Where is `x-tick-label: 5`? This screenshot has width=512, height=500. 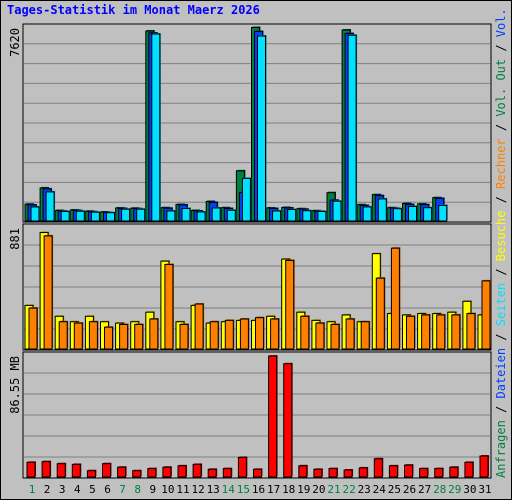 x-tick-label: 5 is located at coordinates (92, 489).